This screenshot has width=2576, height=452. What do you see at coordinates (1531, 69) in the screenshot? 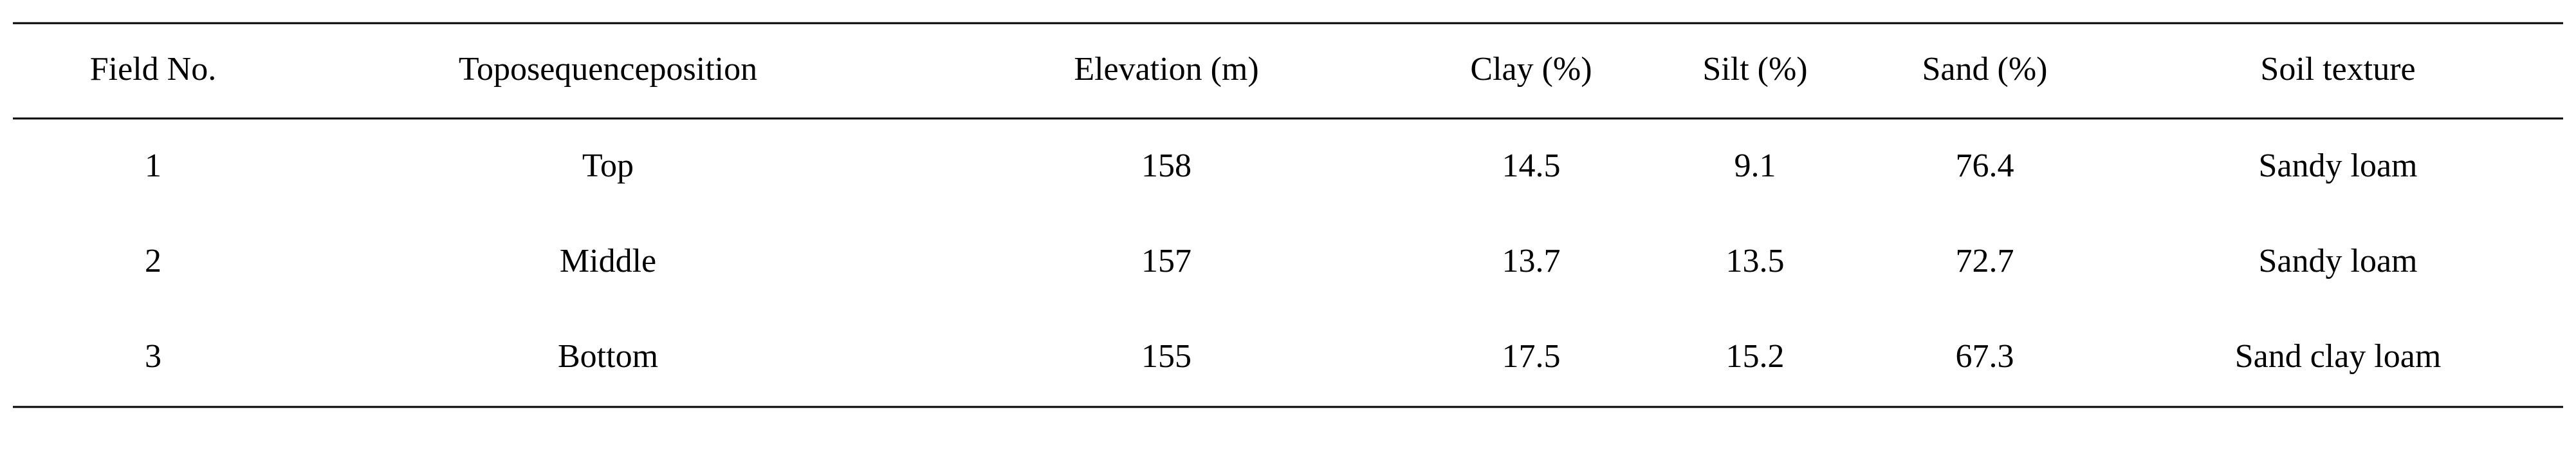
I see `header-cell: Clay (%)` at bounding box center [1531, 69].